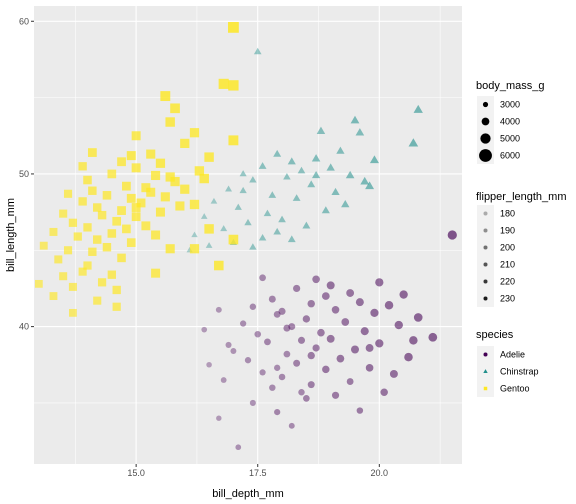 This screenshot has height=504, width=576. What do you see at coordinates (24, 327) in the screenshot?
I see `y-tick-label: 40` at bounding box center [24, 327].